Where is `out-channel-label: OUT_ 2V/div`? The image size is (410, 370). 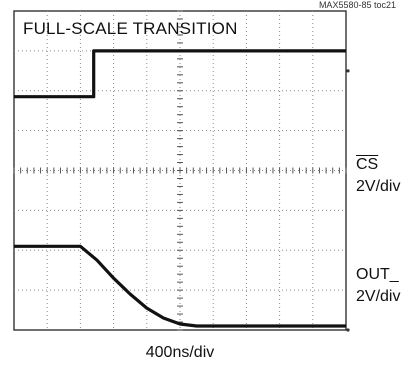 out-channel-label: OUT_ 2V/div is located at coordinates (378, 286).